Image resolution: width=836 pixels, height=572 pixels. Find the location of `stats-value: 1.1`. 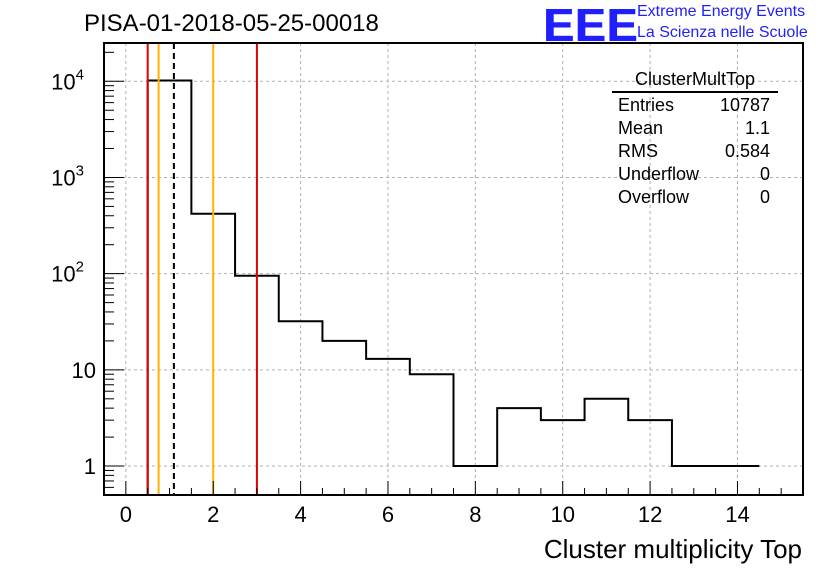

stats-value: 1.1 is located at coordinates (757, 128).